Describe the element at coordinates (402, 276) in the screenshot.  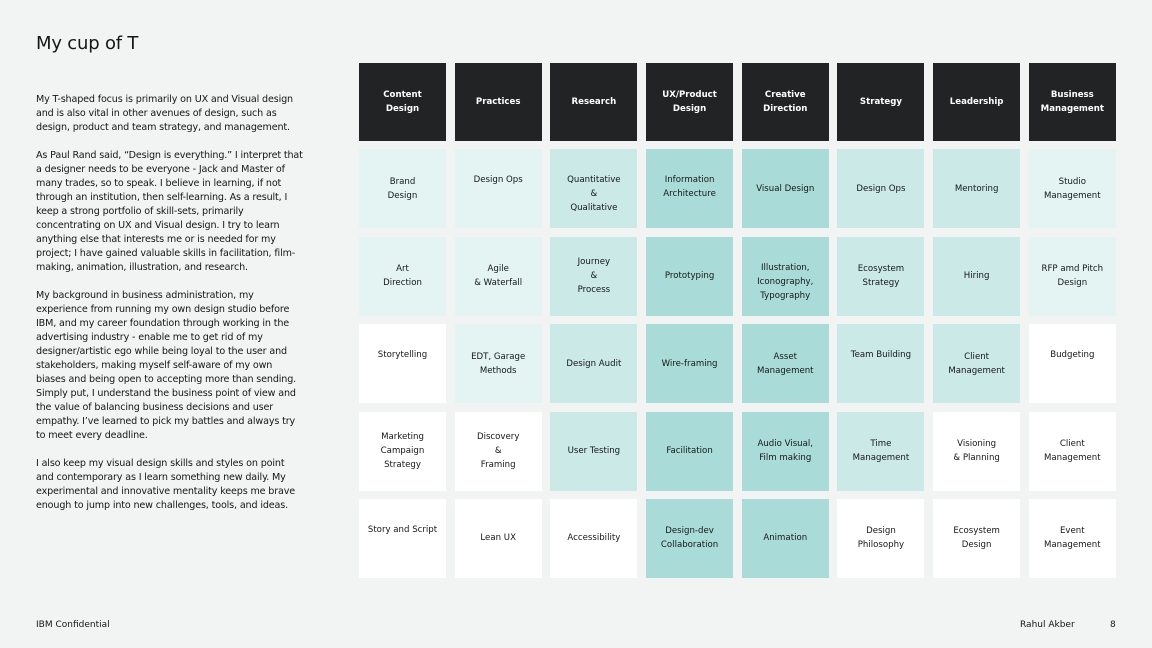
I see `skill-cell: Art Direction` at that location.